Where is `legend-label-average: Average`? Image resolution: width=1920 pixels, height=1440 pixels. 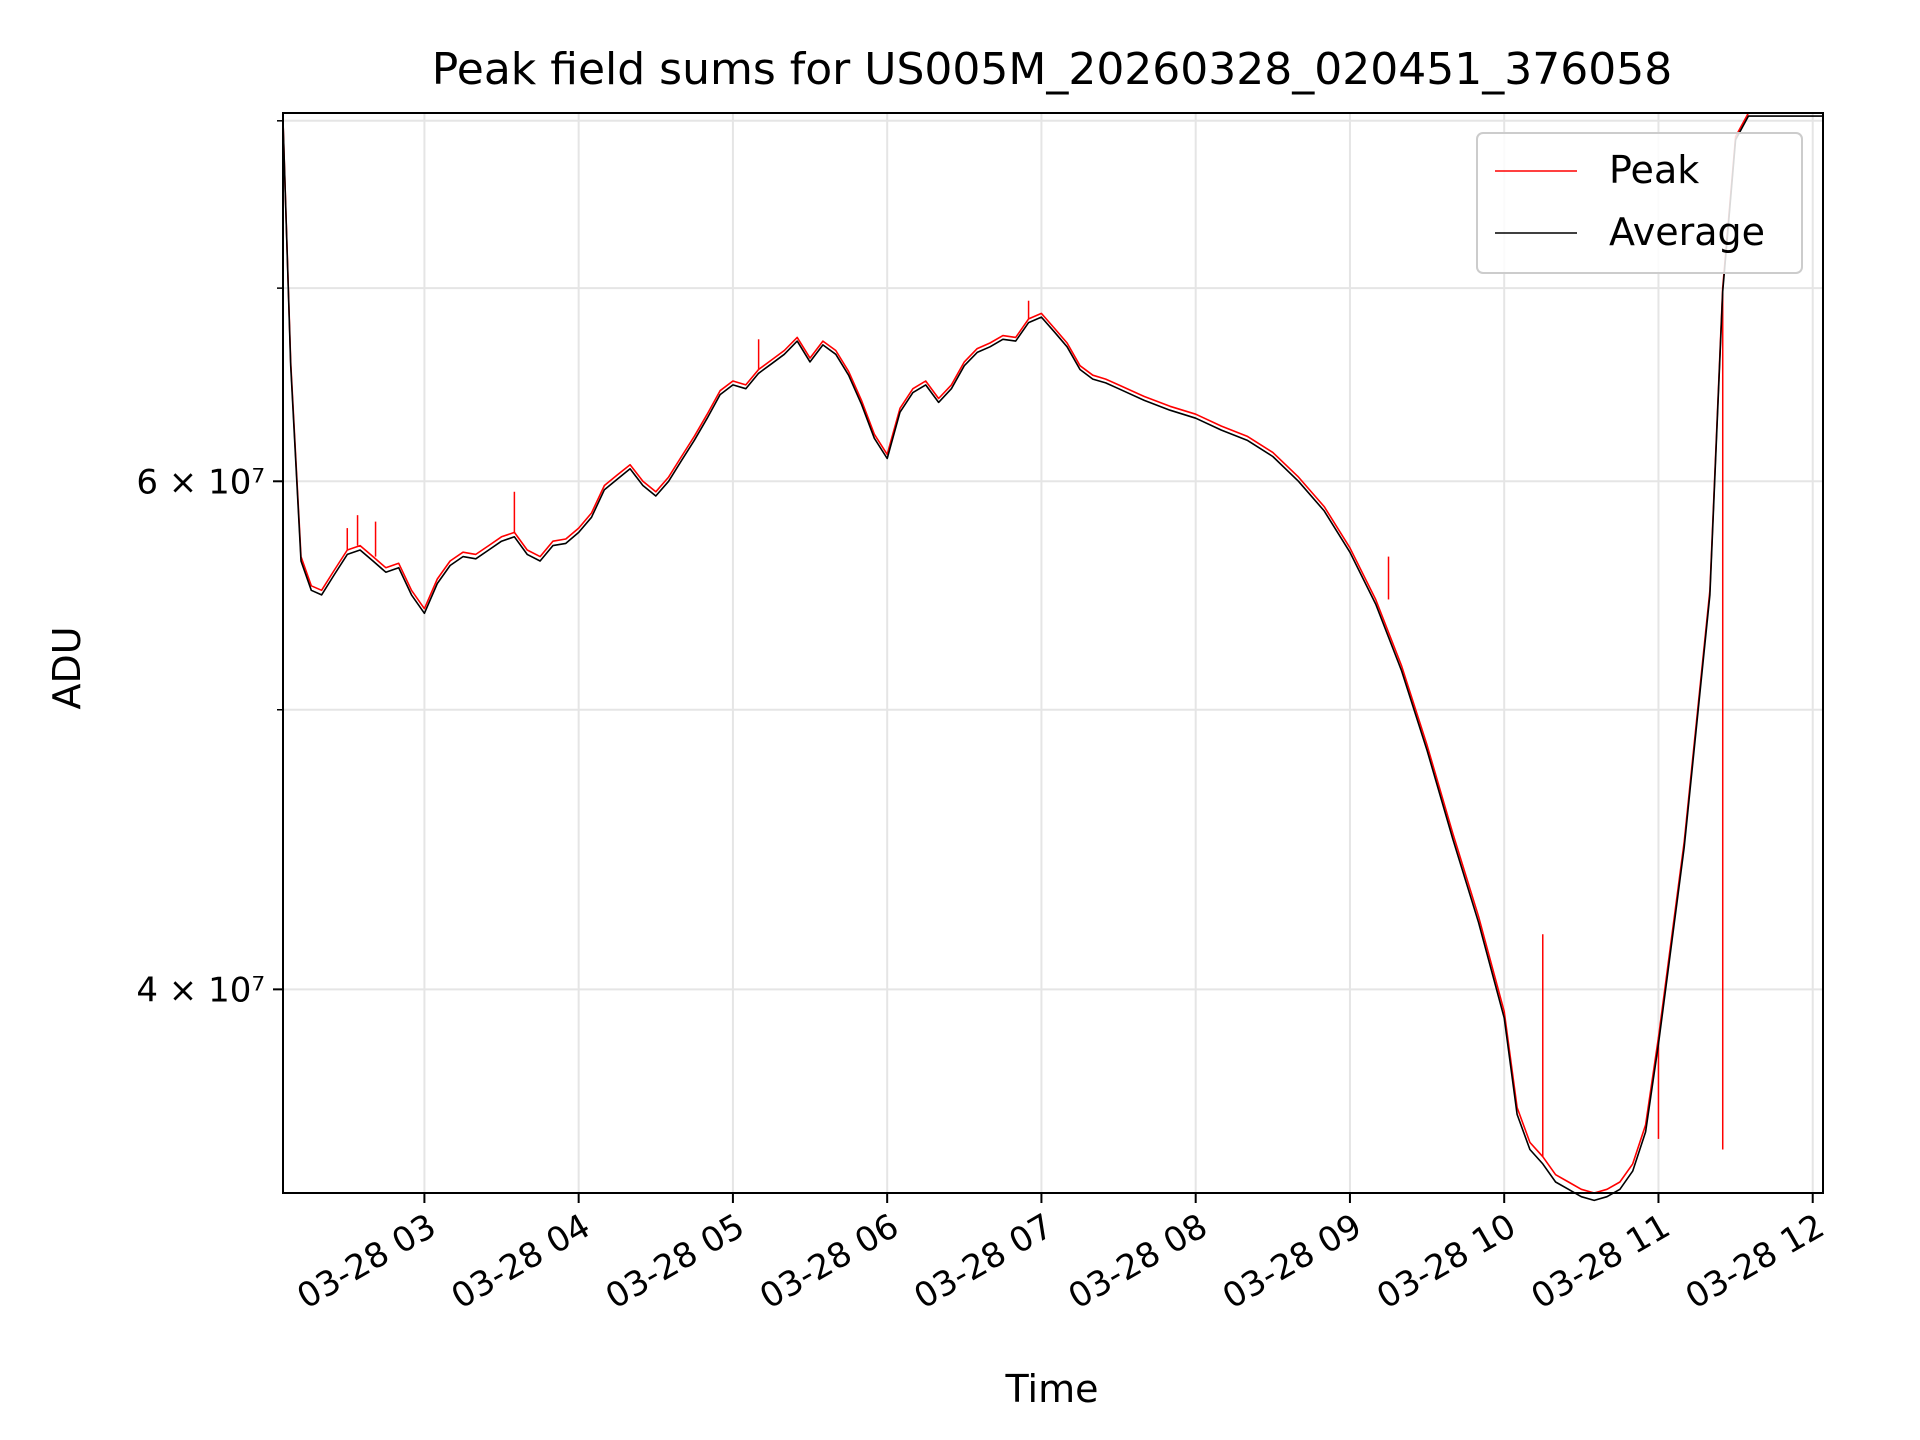 legend-label-average: Average is located at coordinates (1687, 232).